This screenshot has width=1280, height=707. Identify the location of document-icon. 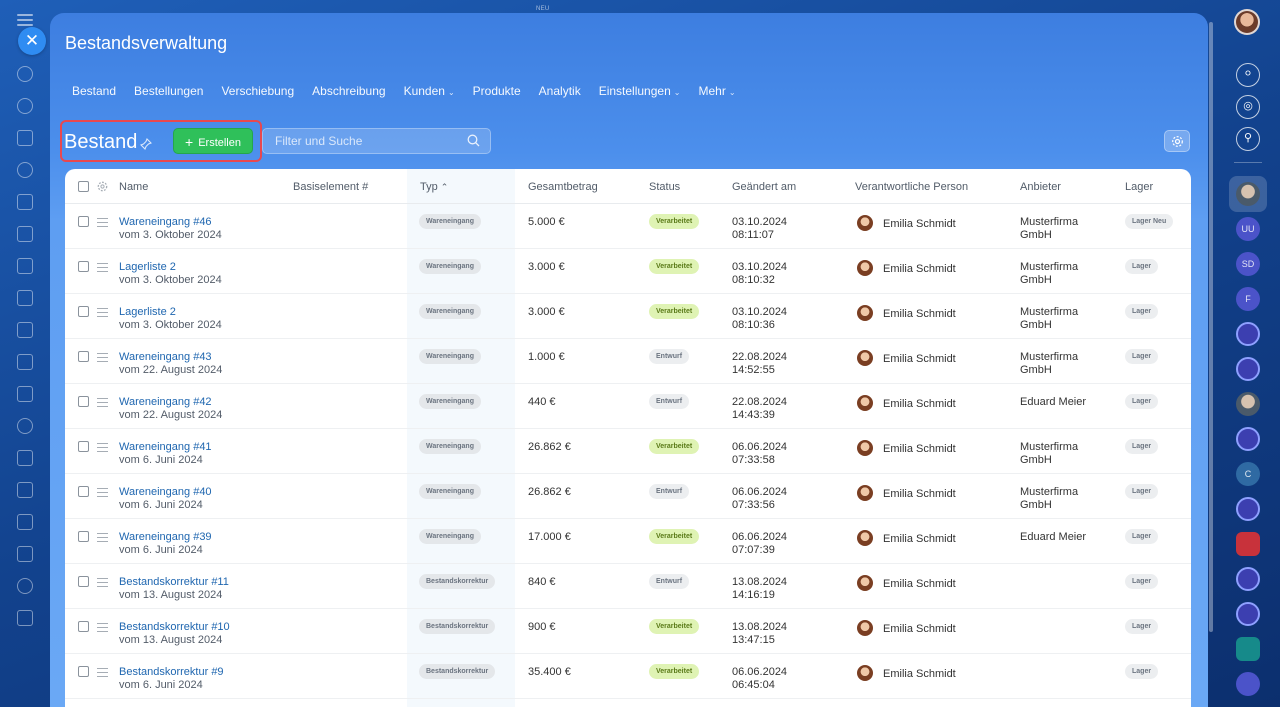
(25, 202).